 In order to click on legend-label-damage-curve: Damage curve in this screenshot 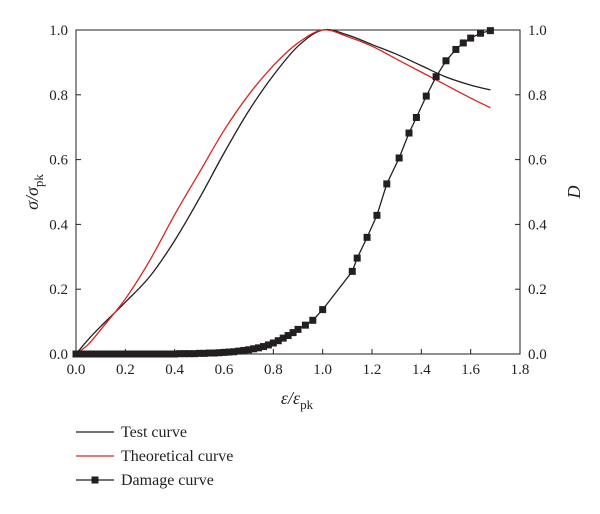, I will do `click(167, 480)`.